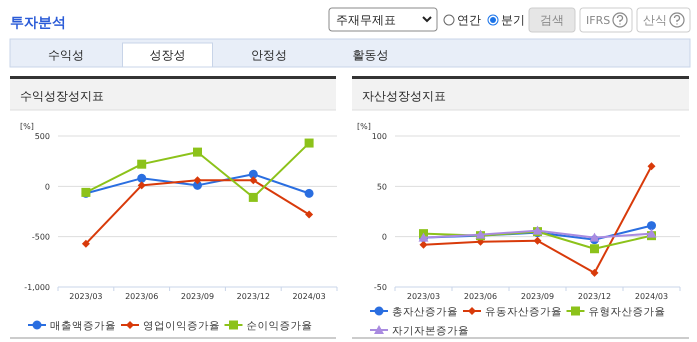  I want to click on legend-label: 순이익증가율, so click(279, 326).